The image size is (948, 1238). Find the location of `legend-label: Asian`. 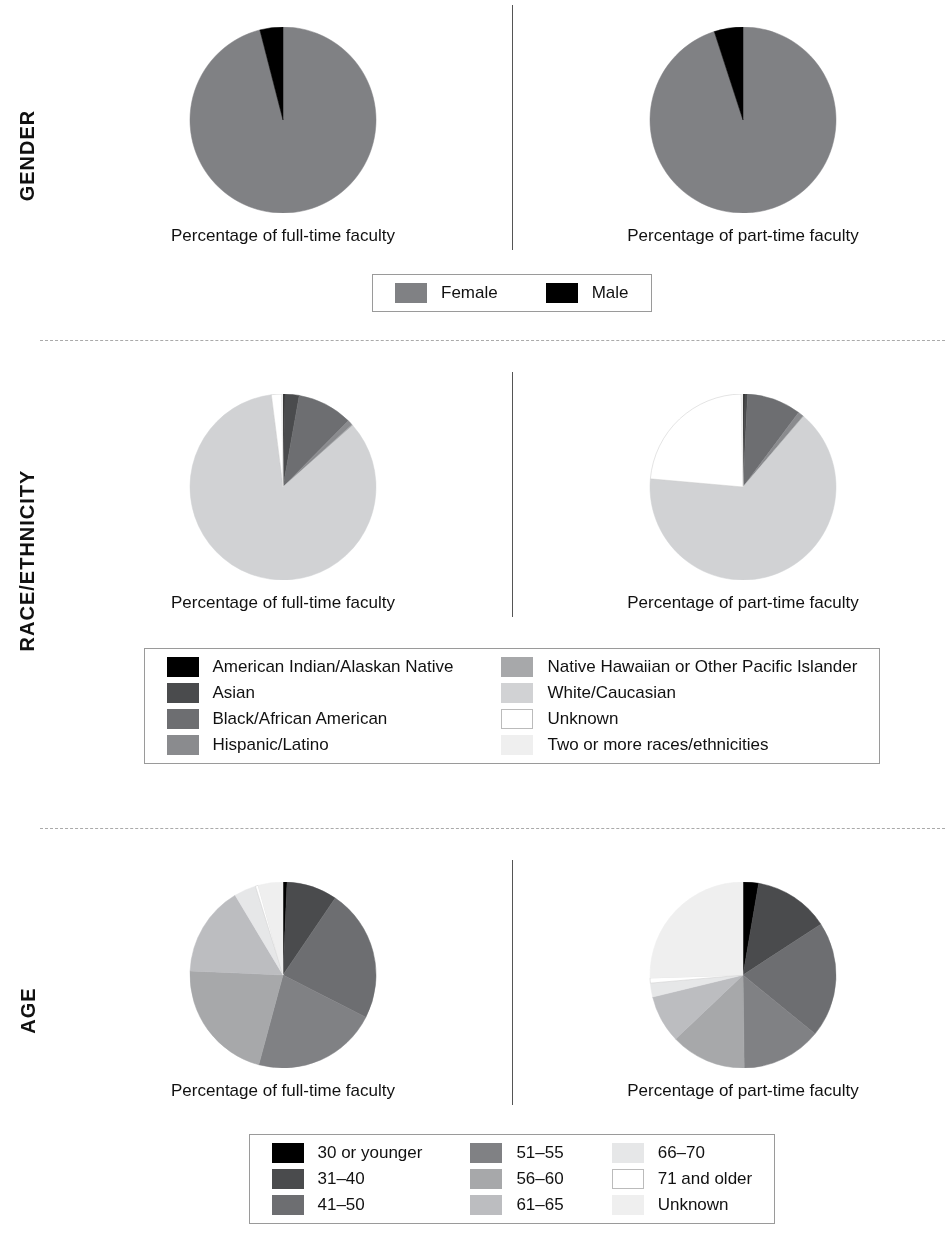

legend-label: Asian is located at coordinates (234, 693).